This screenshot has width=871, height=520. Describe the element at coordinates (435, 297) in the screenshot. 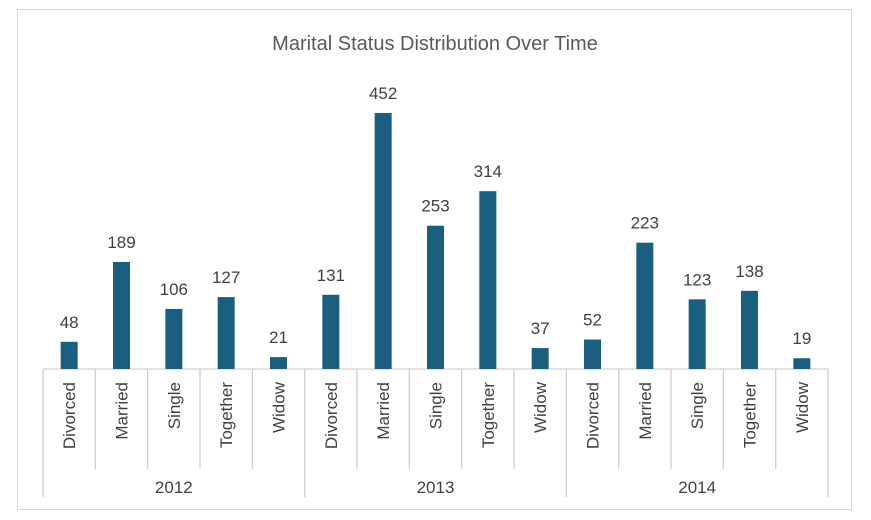

I see `bar-2013-single` at that location.